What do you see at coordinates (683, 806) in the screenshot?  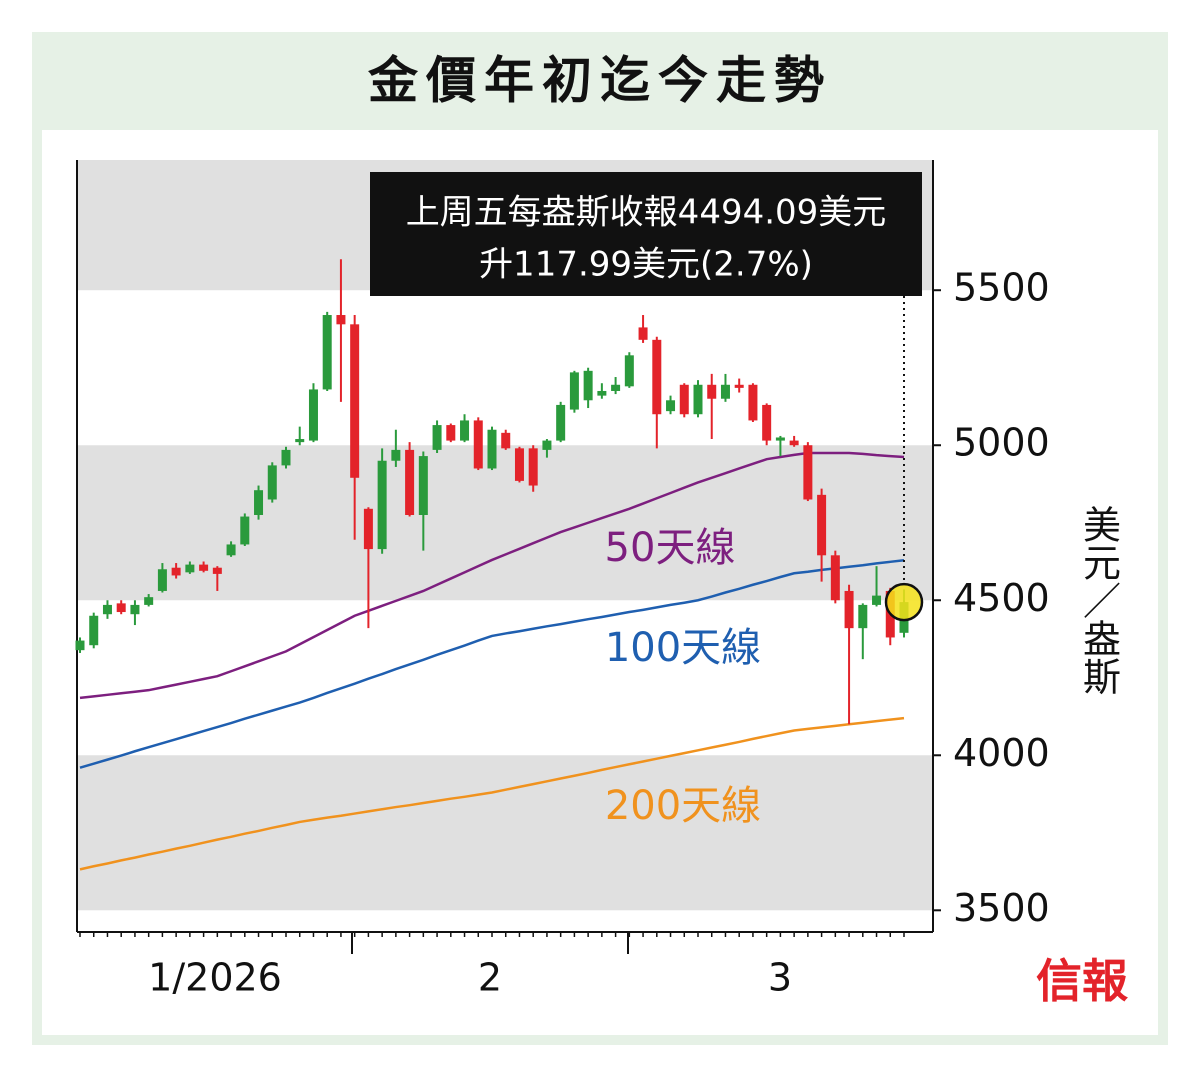 I see `legend-label: 200天線` at bounding box center [683, 806].